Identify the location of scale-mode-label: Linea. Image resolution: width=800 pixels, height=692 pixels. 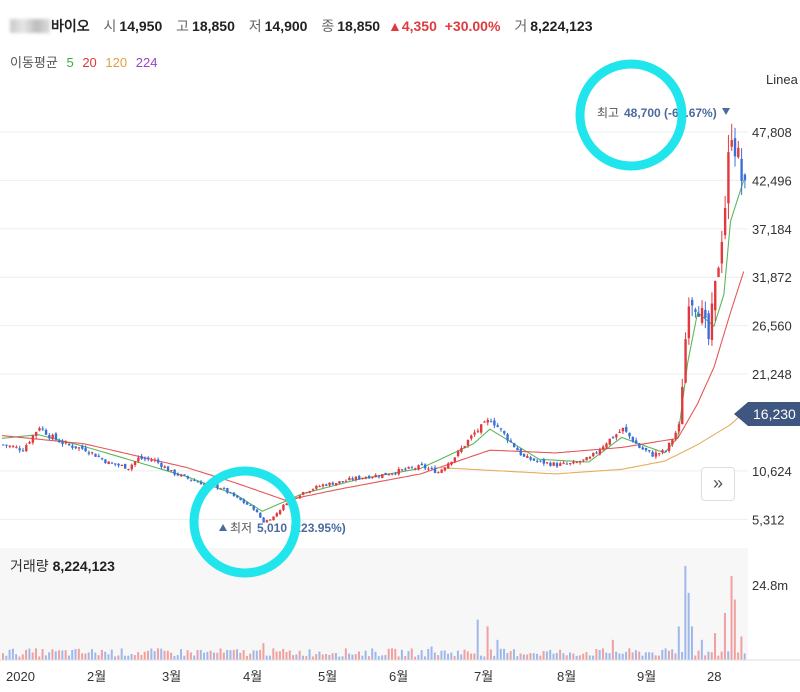
(782, 79).